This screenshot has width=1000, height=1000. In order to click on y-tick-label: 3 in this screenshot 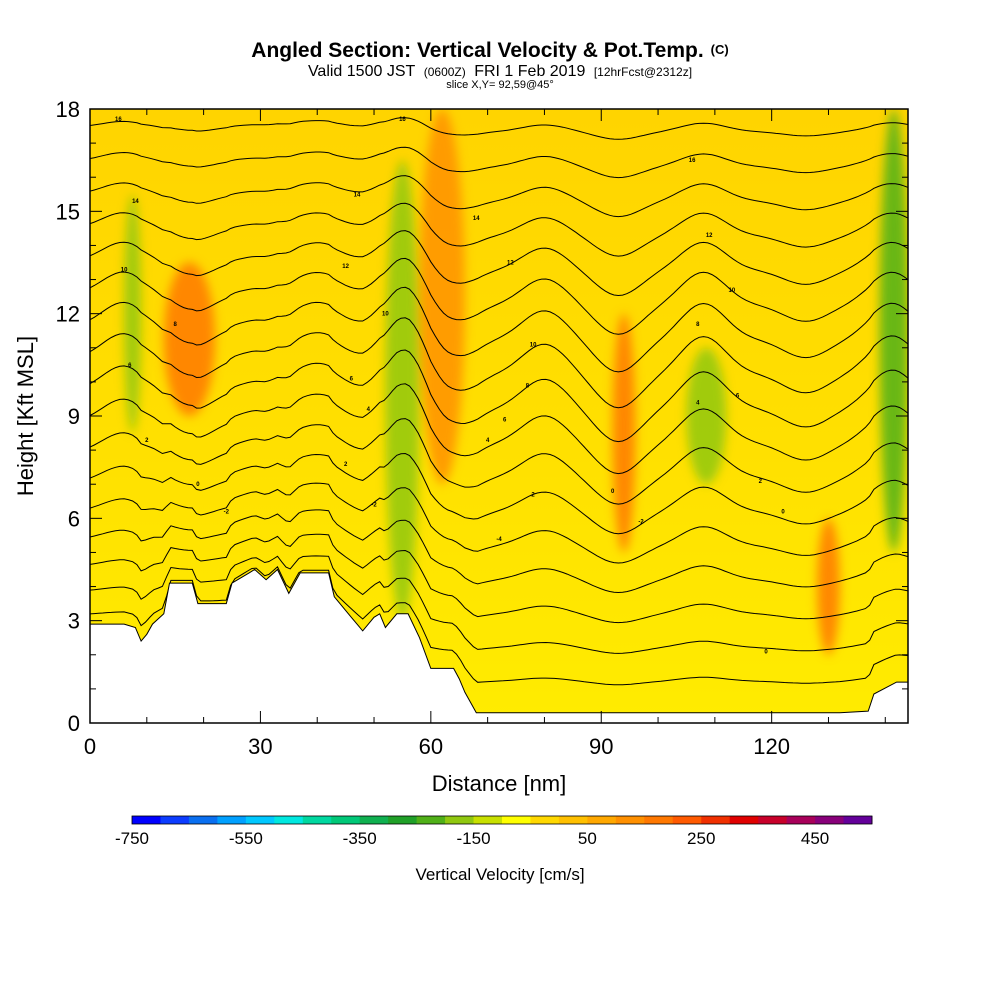, I will do `click(74, 621)`.